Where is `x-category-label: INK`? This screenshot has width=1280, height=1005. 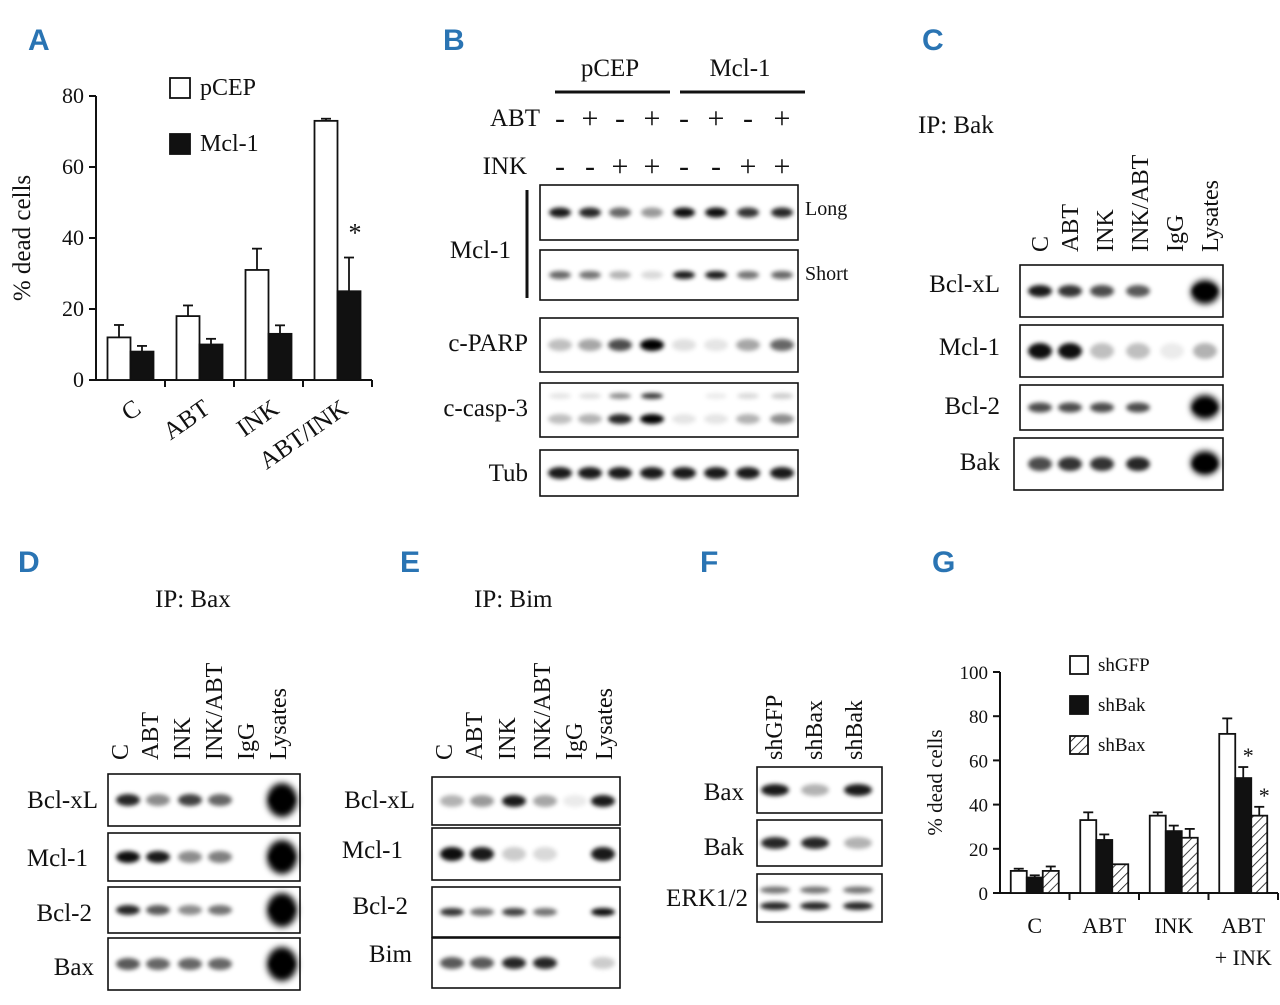
x-category-label: INK is located at coordinates (258, 419).